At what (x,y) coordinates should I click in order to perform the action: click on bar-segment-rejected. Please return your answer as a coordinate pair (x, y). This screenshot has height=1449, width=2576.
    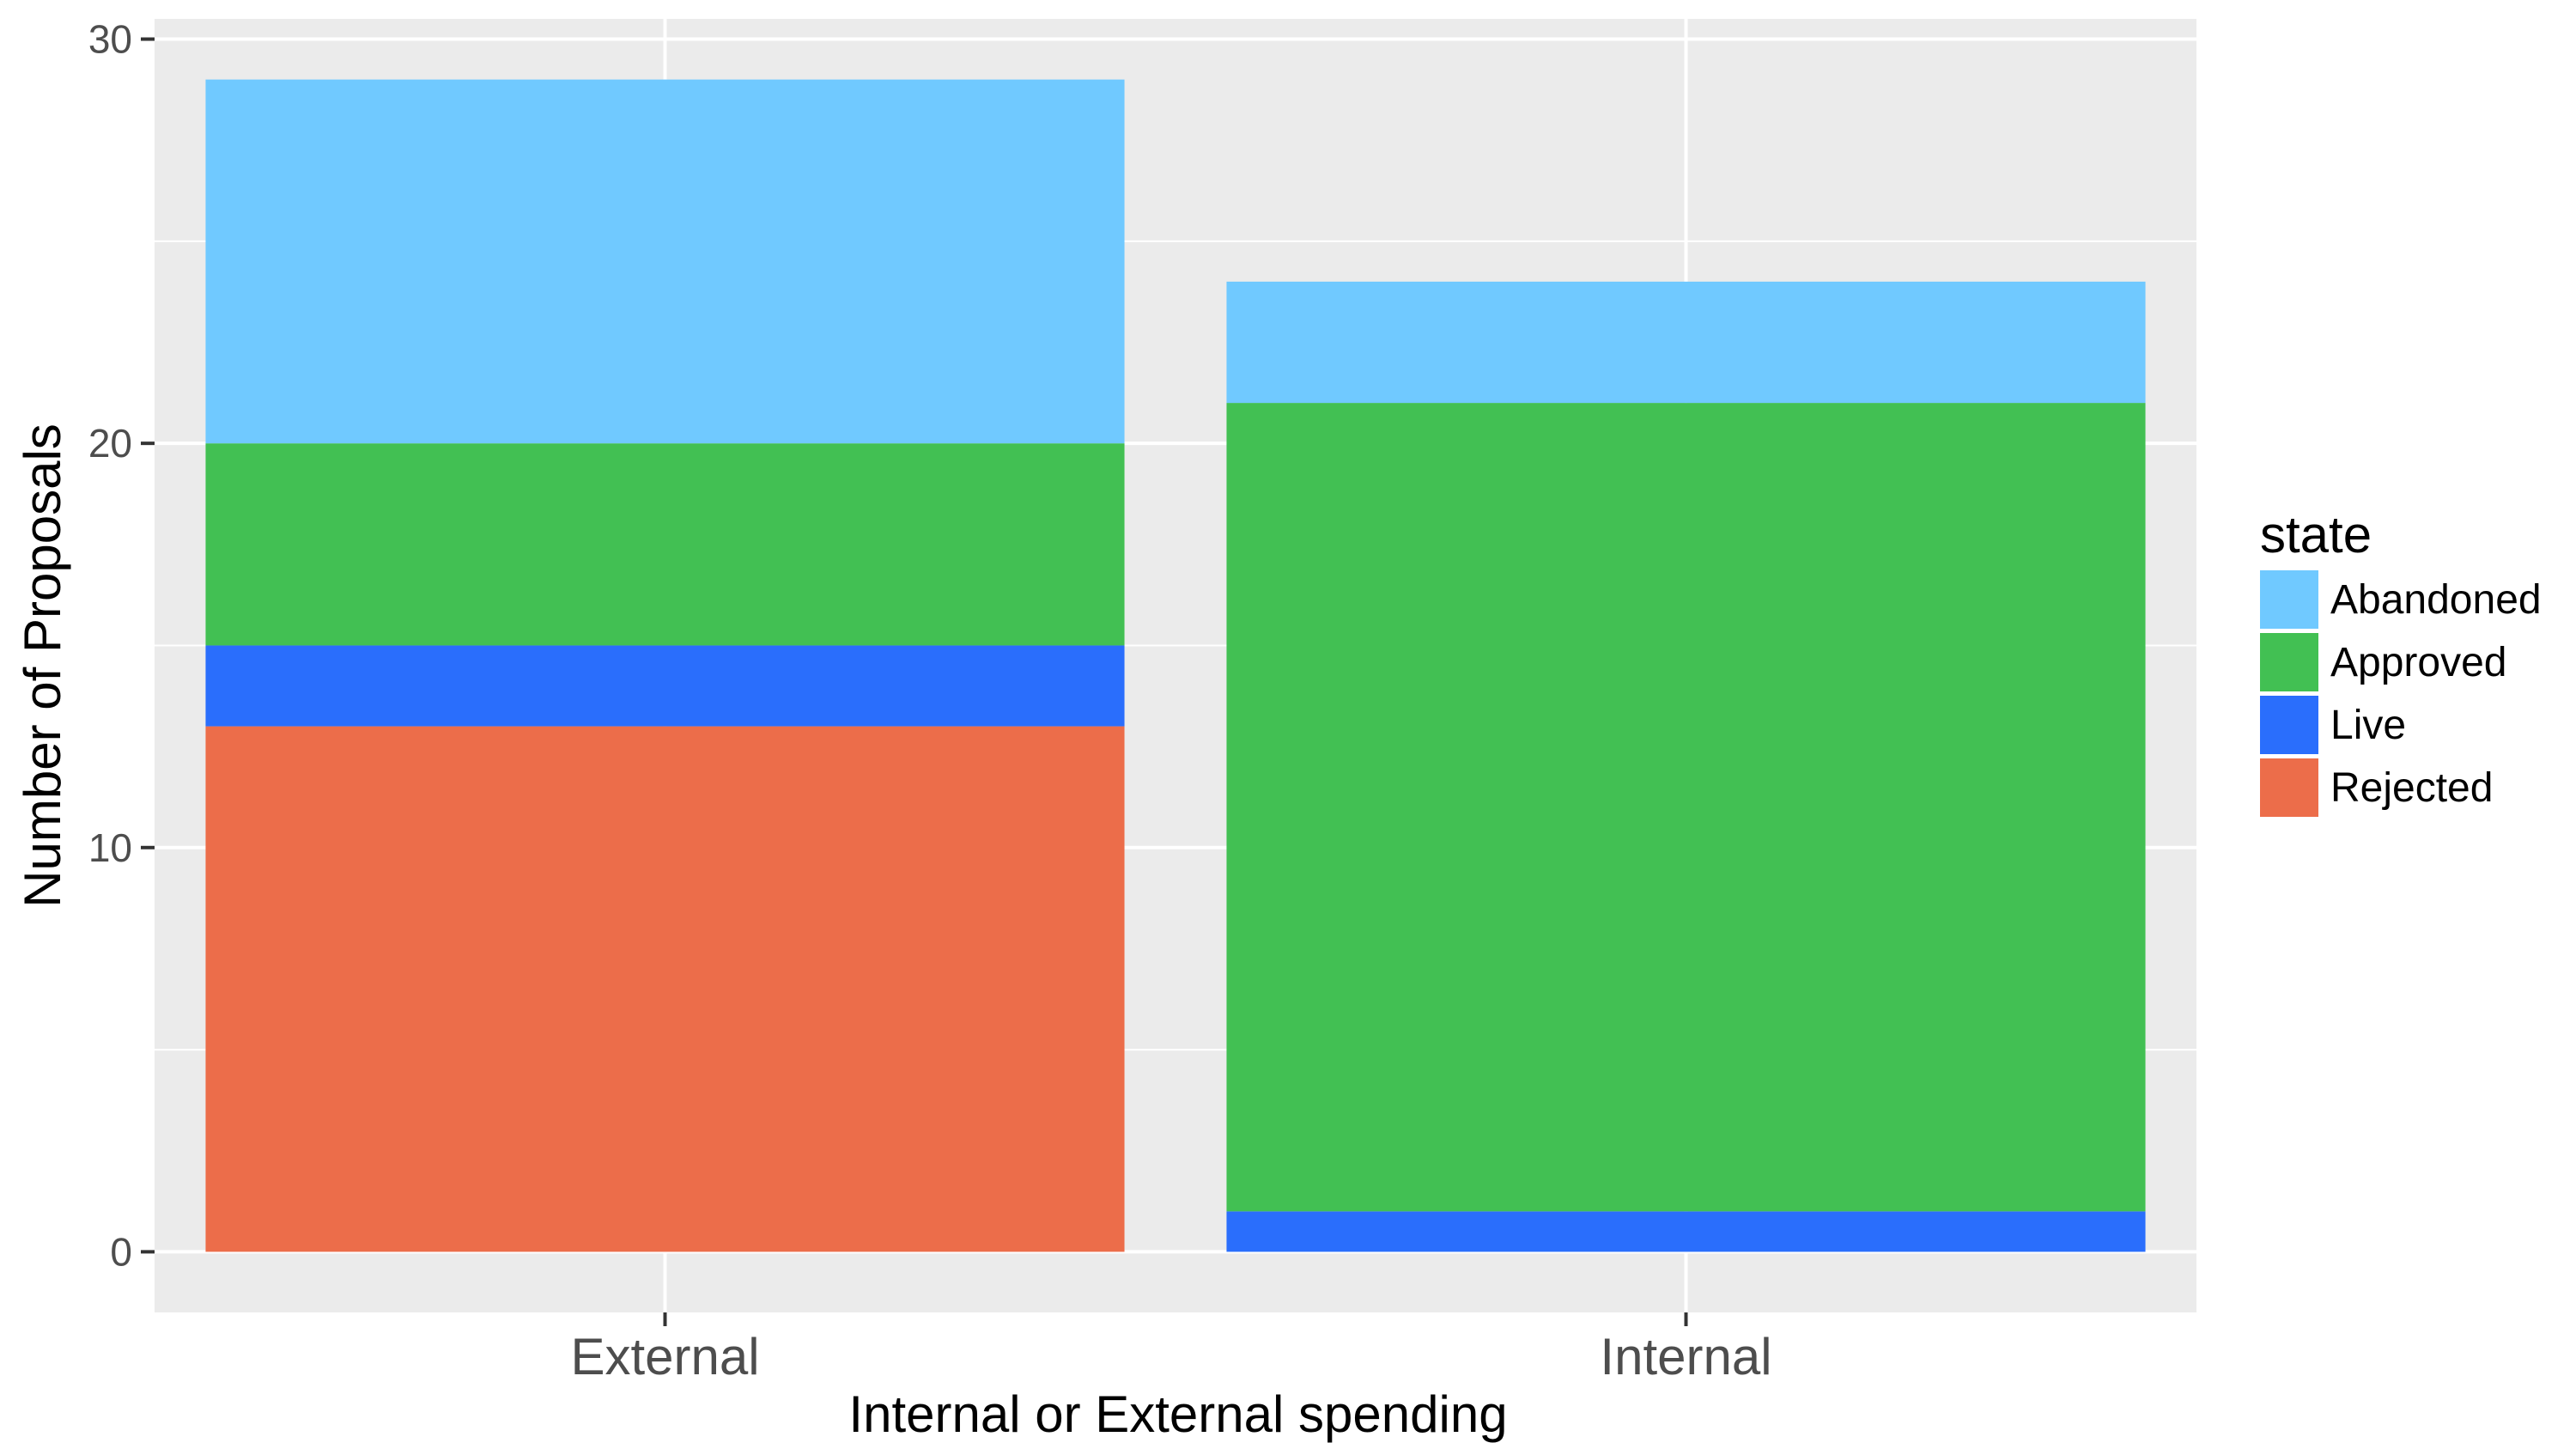
    Looking at the image, I should click on (665, 989).